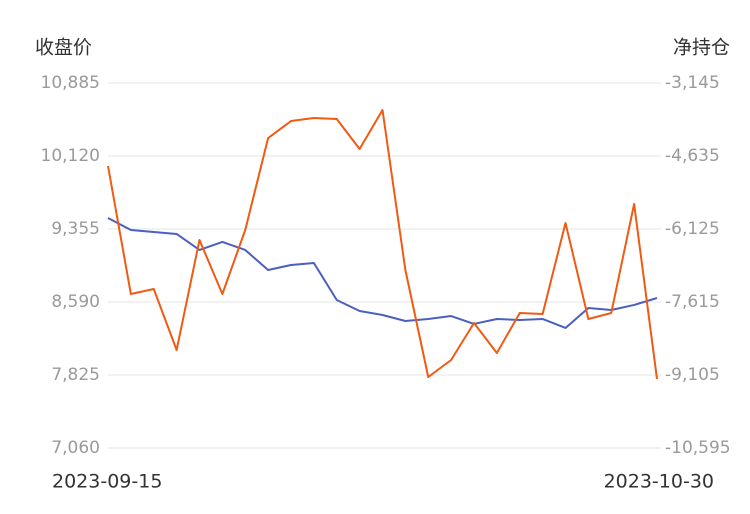 This screenshot has width=750, height=514. I want to click on y2-axis-title: 净持仓, so click(701, 48).